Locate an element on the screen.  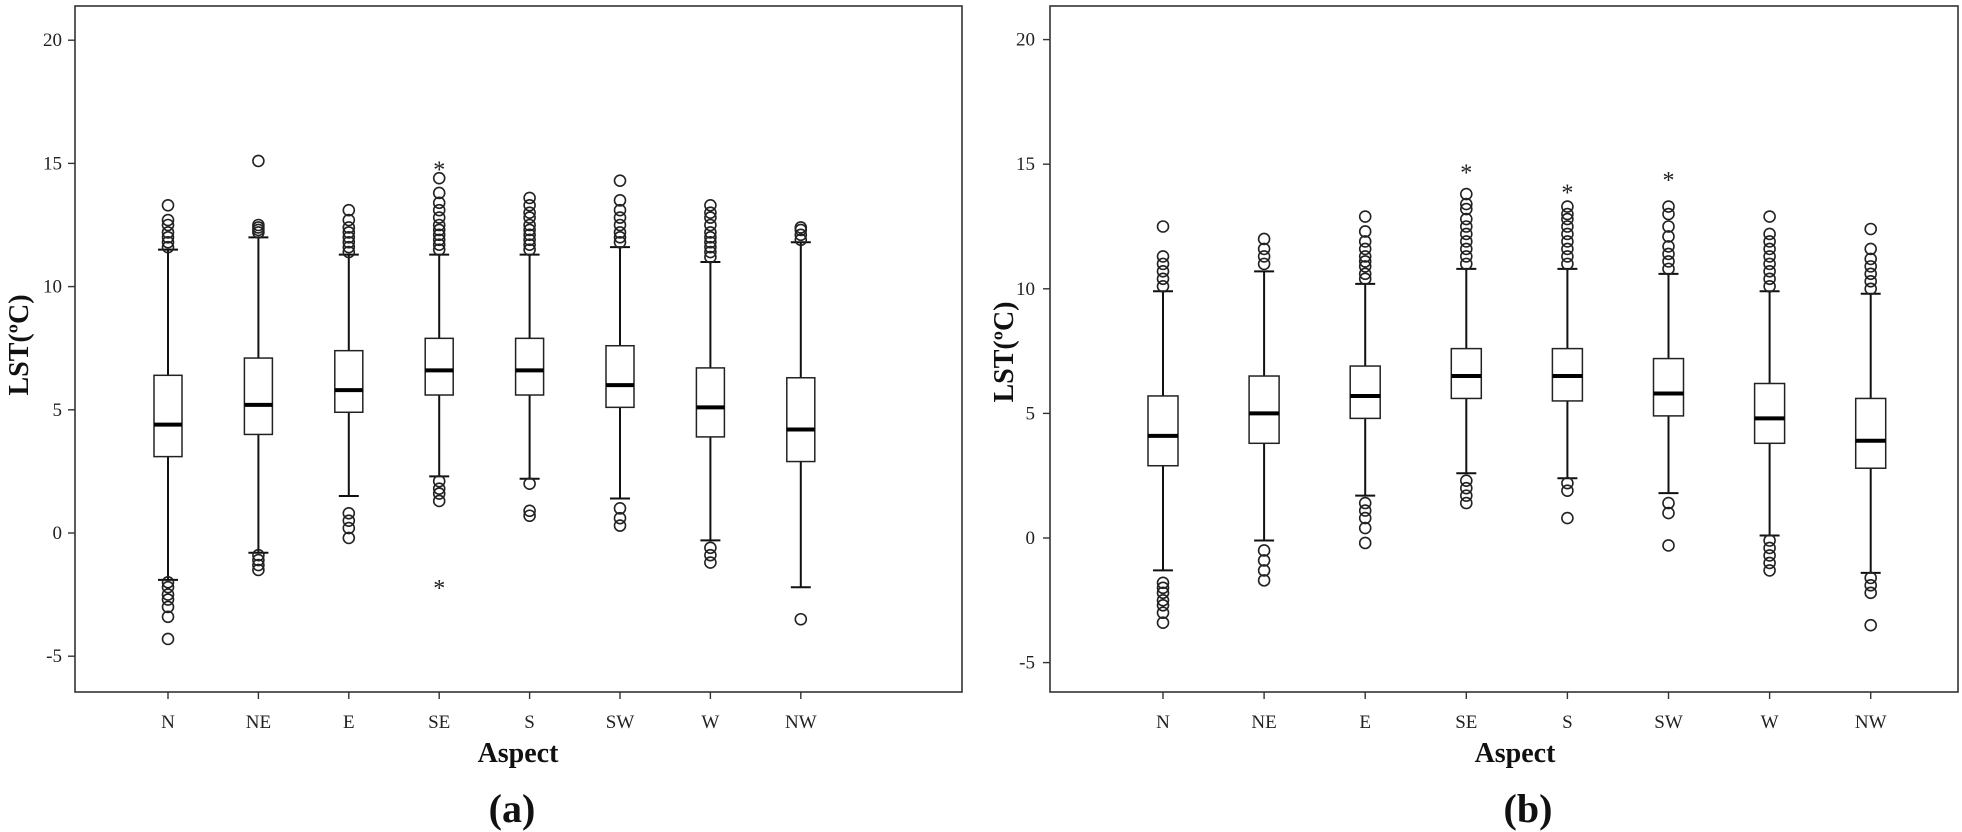
y-tick-label: -5 is located at coordinates (54, 656).